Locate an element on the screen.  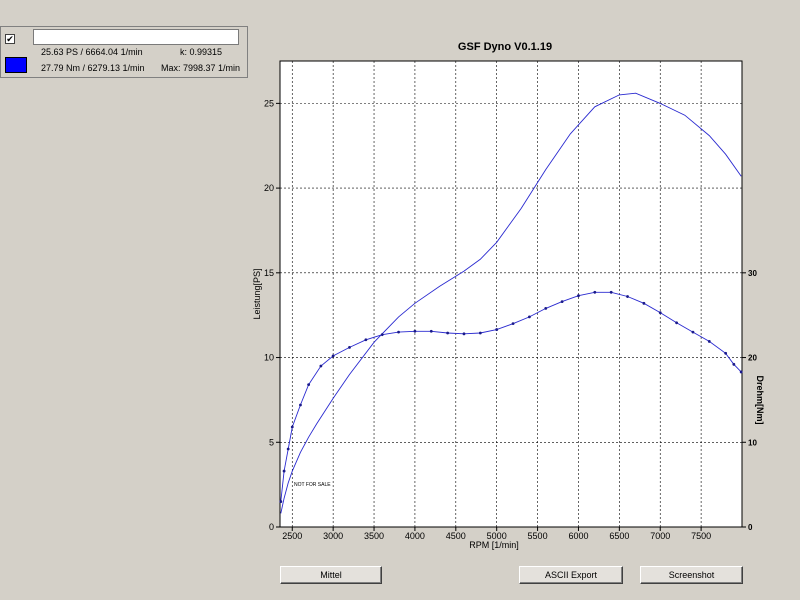
mittel-button: Mittel is located at coordinates (331, 575).